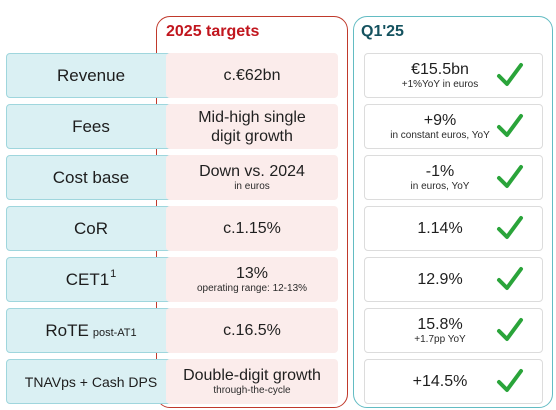 Image resolution: width=556 pixels, height=410 pixels. I want to click on metric-label: Revenue, so click(91, 75).